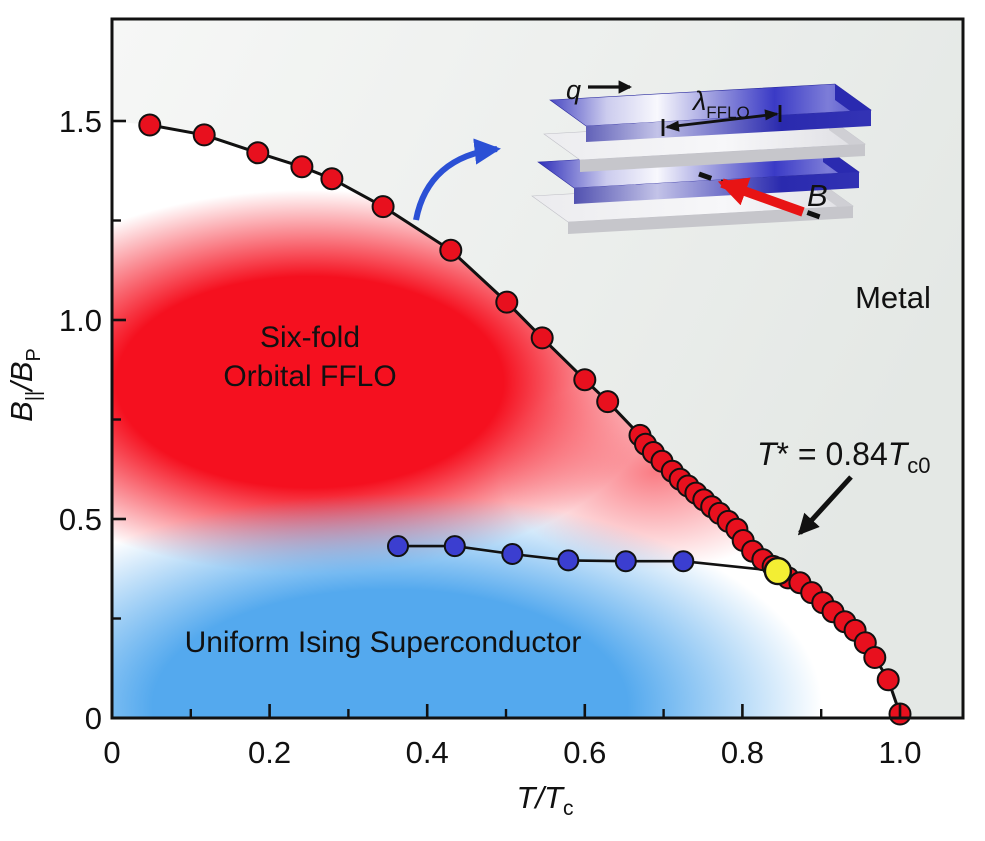 This screenshot has height=841, width=985. What do you see at coordinates (771, 115) in the screenshot?
I see `lambda-arrowhead-right` at bounding box center [771, 115].